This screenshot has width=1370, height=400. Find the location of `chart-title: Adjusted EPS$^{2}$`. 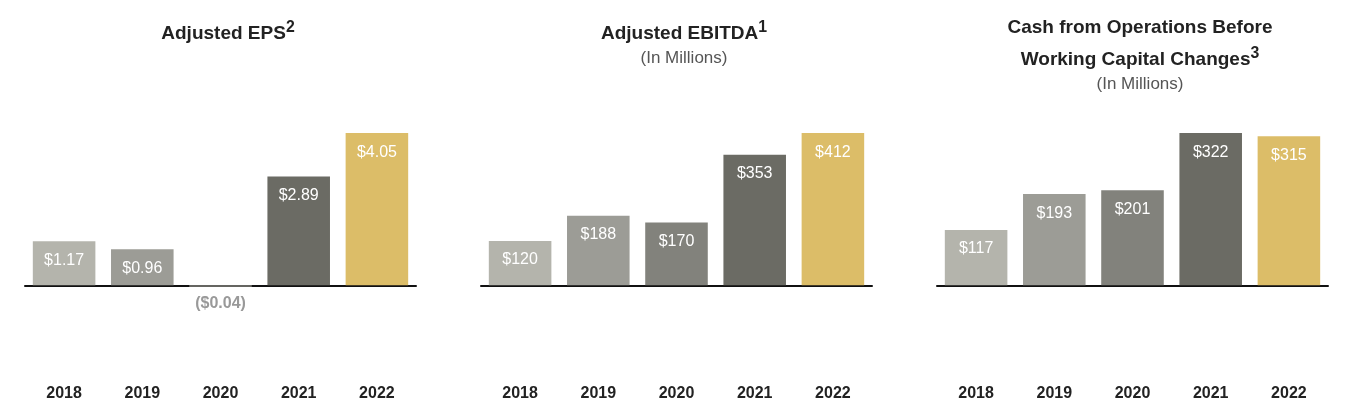

chart-title: Adjusted EPS$^{2}$ is located at coordinates (228, 31).